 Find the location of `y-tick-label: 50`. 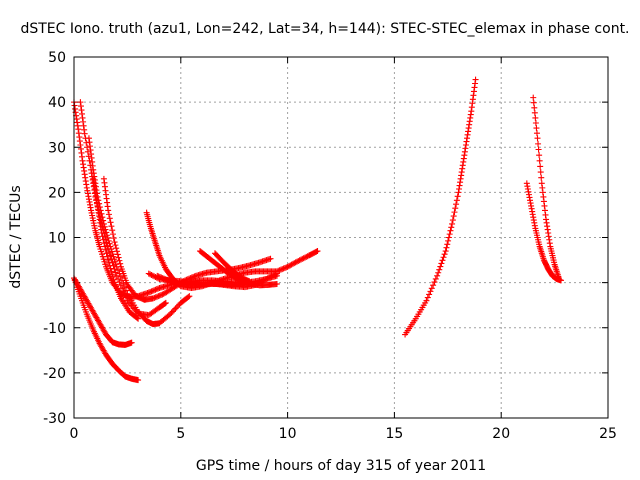

y-tick-label: 50 is located at coordinates (57, 58).